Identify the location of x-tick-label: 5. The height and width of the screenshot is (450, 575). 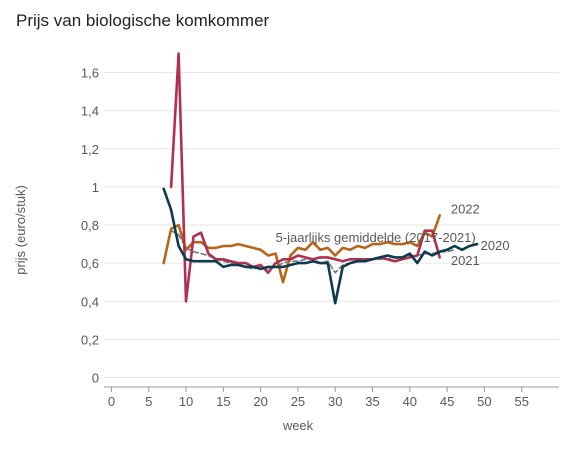
(148, 401).